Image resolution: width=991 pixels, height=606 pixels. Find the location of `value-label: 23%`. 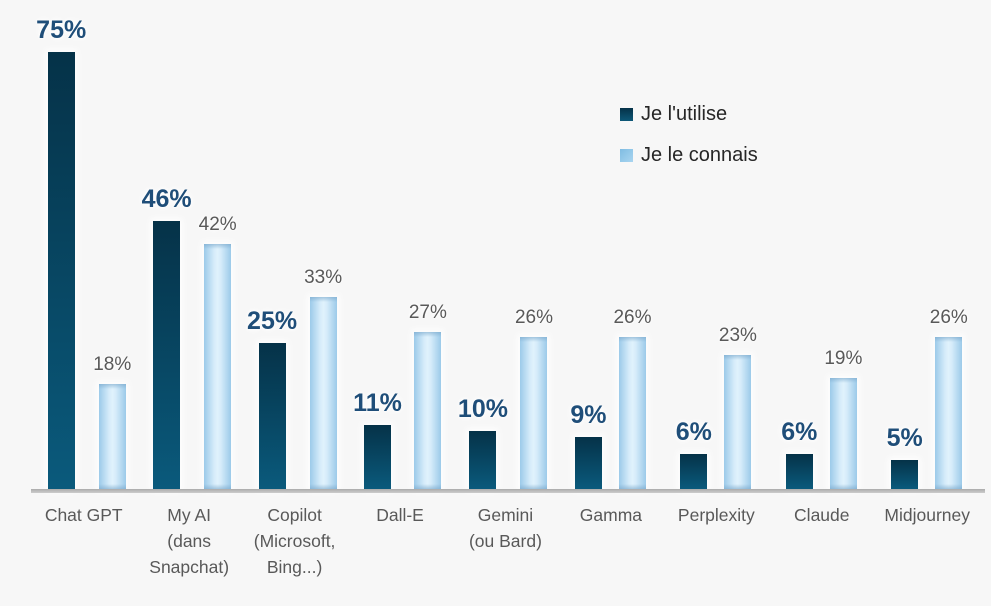

value-label: 23% is located at coordinates (737, 335).